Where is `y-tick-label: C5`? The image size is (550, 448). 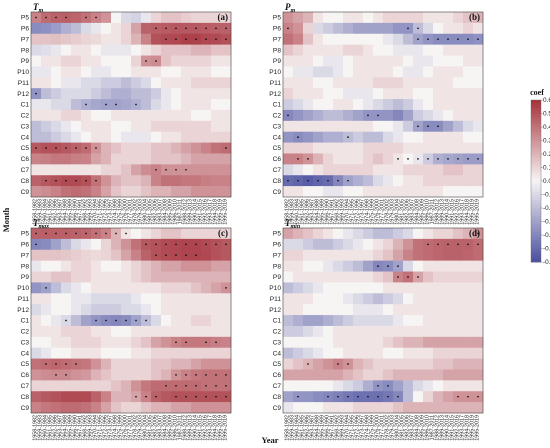
y-tick-label: C5 is located at coordinates (25, 364).